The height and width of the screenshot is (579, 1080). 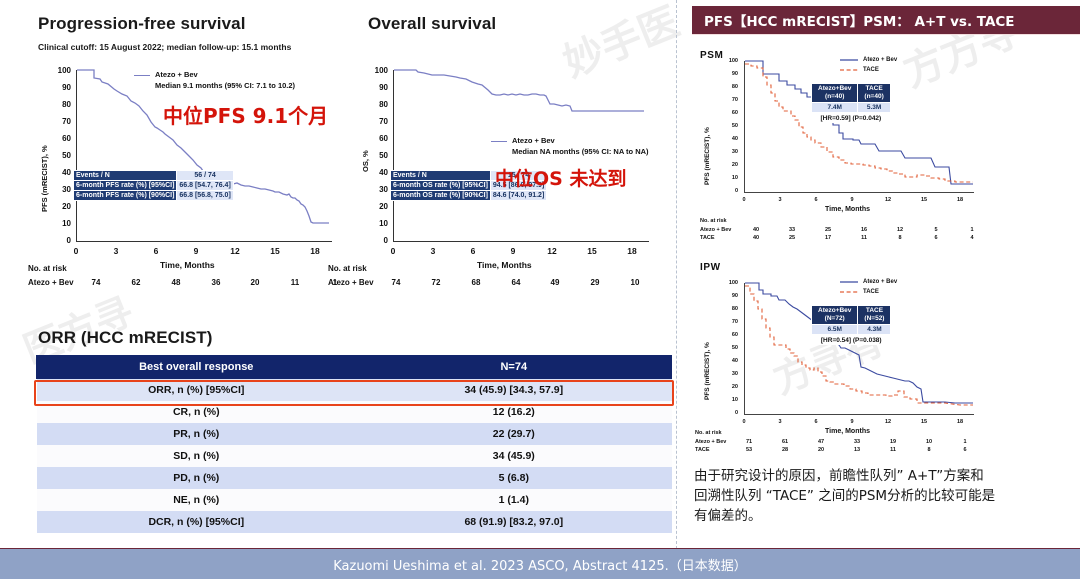 I want to click on psm-risk-atezo: 40, so click(x=756, y=230).